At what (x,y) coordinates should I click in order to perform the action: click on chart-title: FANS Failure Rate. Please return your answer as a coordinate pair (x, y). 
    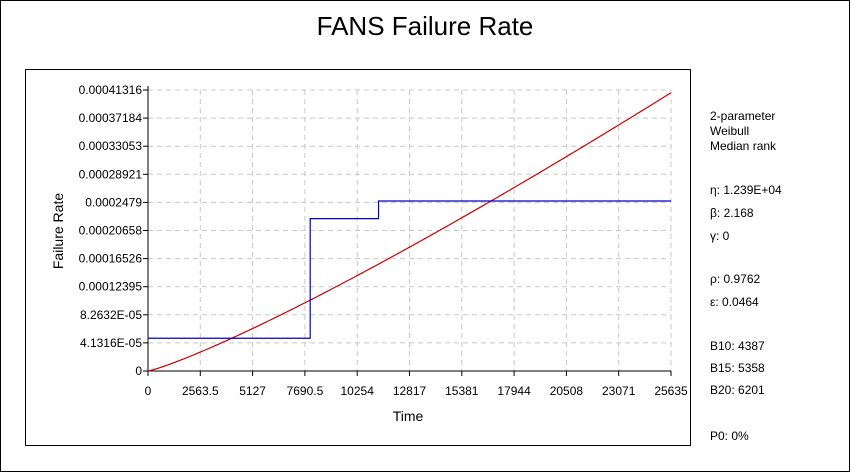
    Looking at the image, I should click on (425, 26).